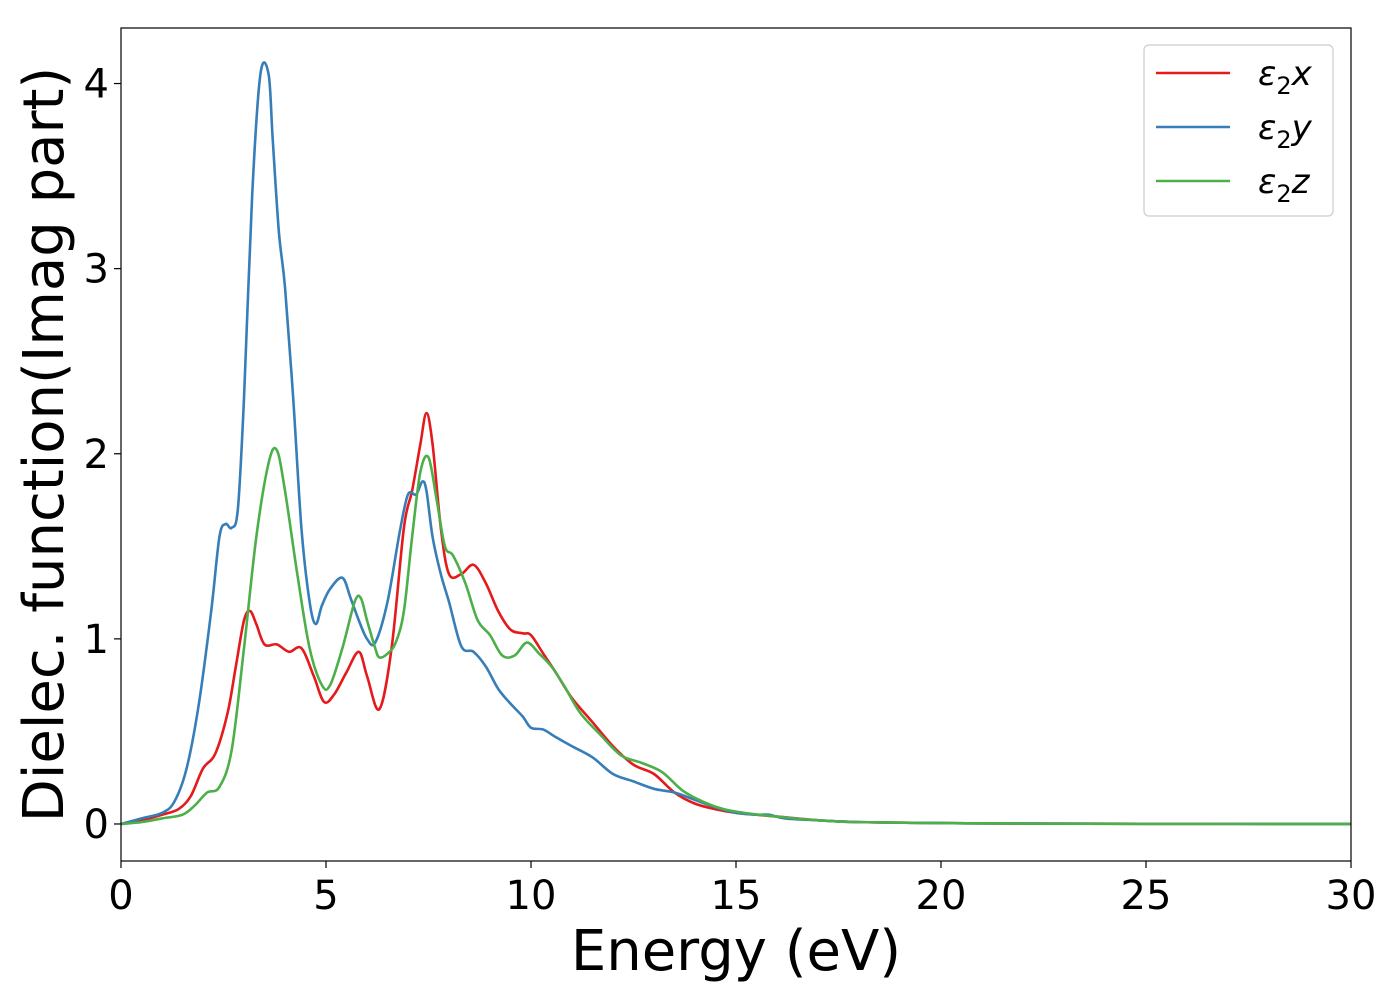 The height and width of the screenshot is (1004, 1400). Describe the element at coordinates (736, 896) in the screenshot. I see `x-tick-label: 15` at that location.